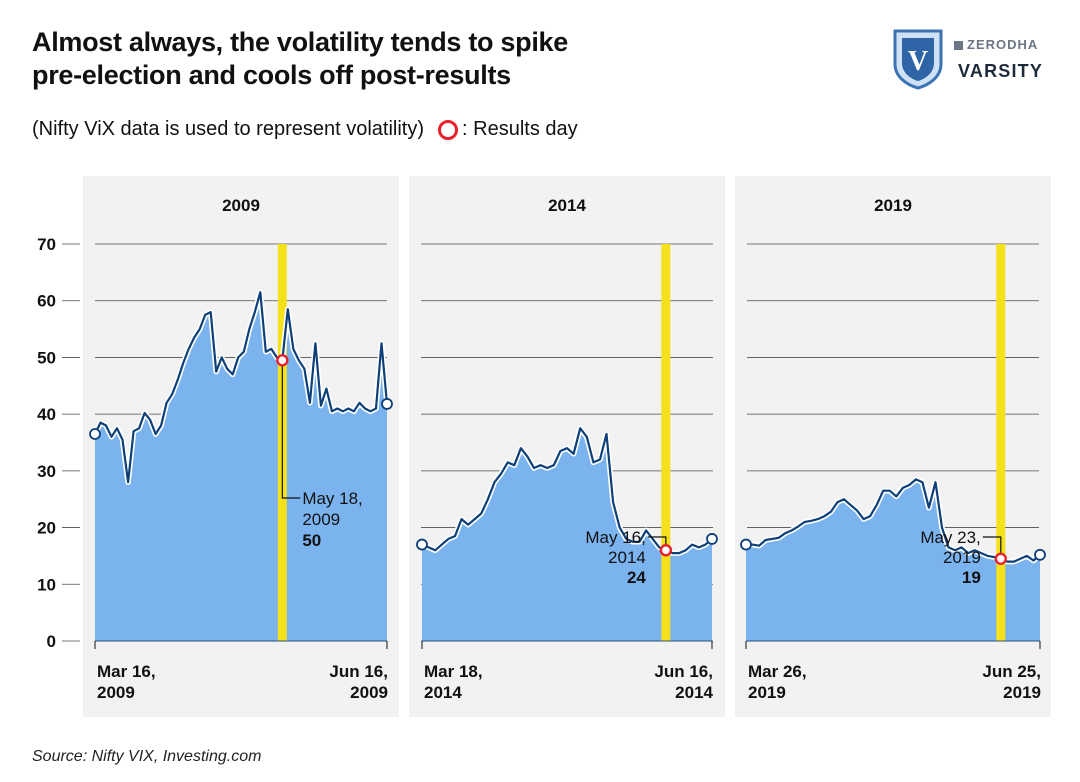 This screenshot has height=782, width=1080. What do you see at coordinates (962, 557) in the screenshot?
I see `annotation-date: 2019` at bounding box center [962, 557].